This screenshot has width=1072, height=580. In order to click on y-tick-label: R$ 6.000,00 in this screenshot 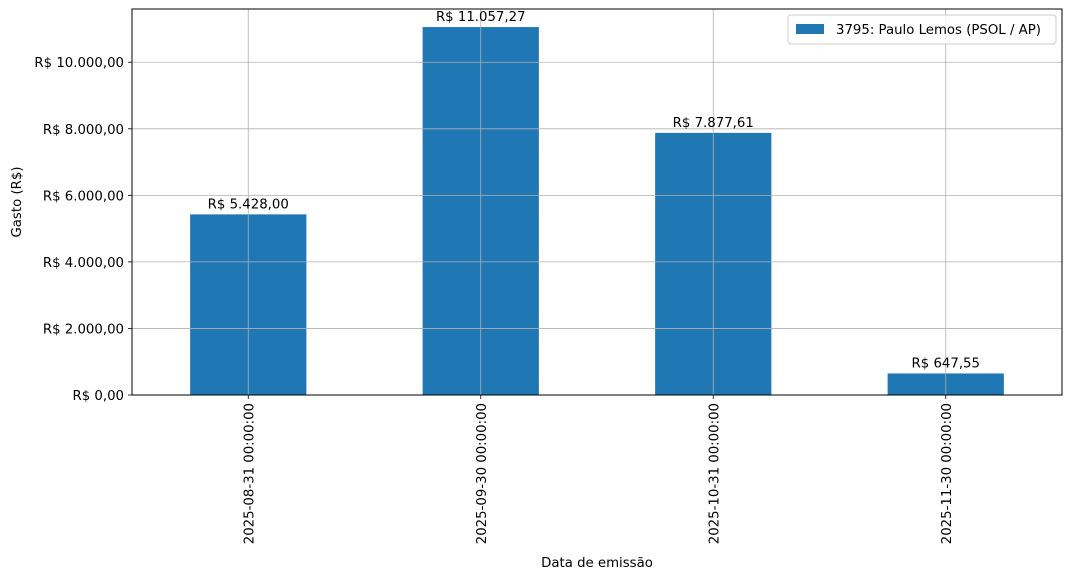, I will do `click(83, 196)`.